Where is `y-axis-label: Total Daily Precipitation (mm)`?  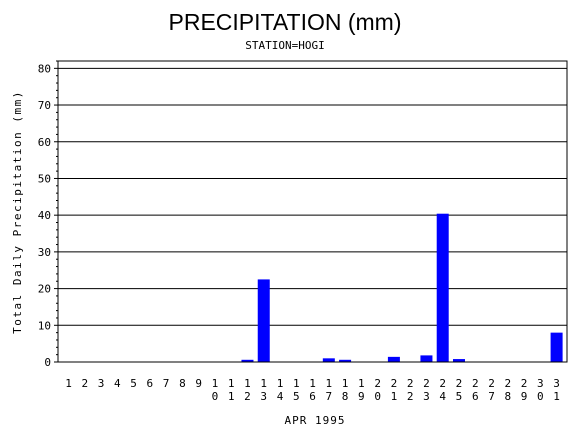
y-axis-label: Total Daily Precipitation (mm) is located at coordinates (17, 212).